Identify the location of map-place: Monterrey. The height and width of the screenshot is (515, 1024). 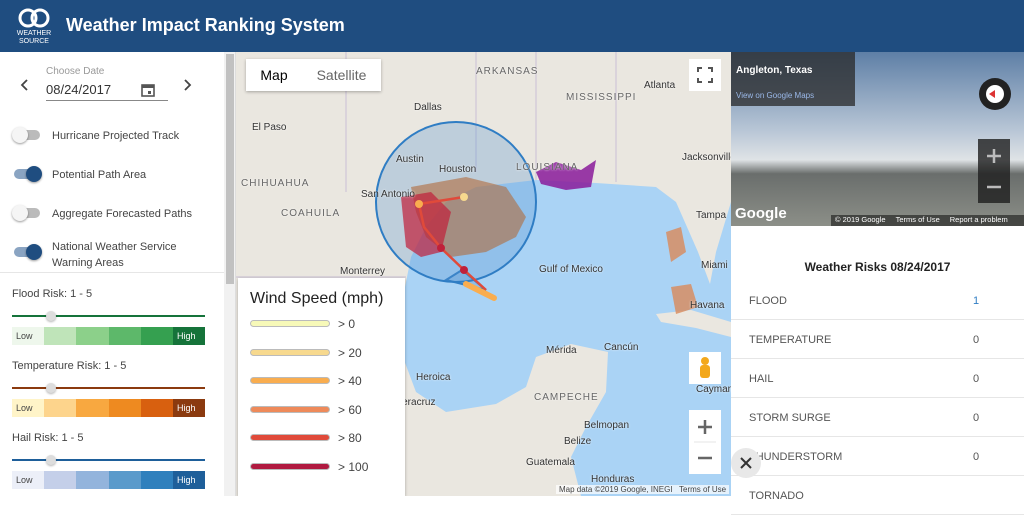
(363, 271).